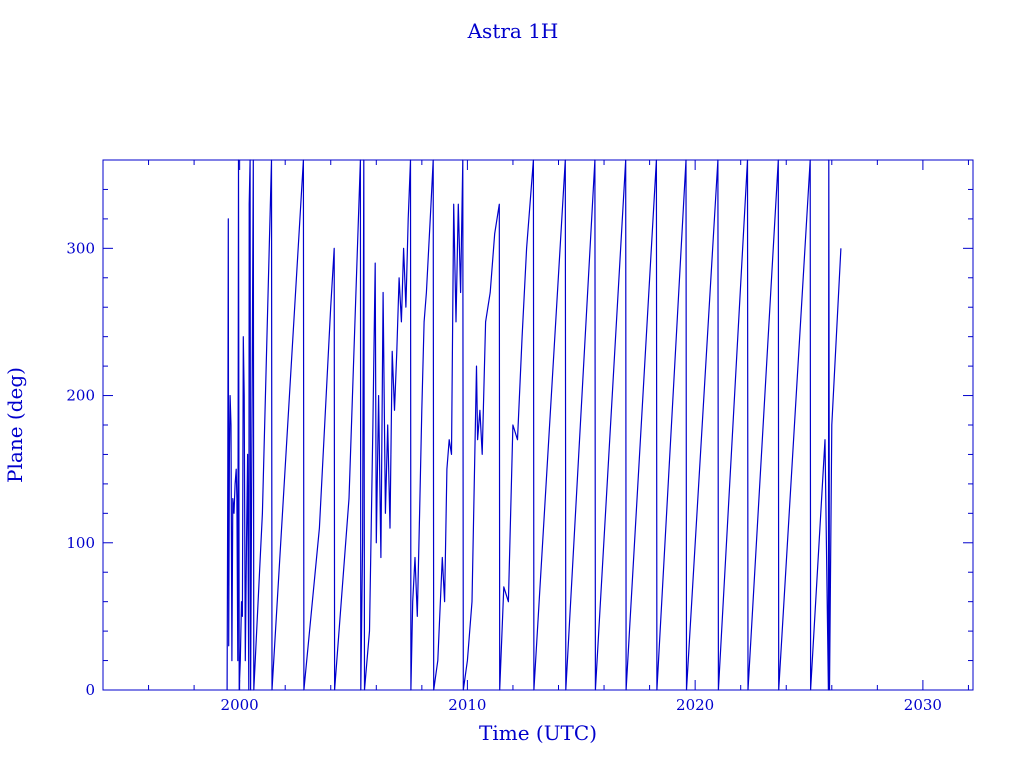 The image size is (1024, 773). Describe the element at coordinates (80, 248) in the screenshot. I see `y-tick-label: 300` at that location.